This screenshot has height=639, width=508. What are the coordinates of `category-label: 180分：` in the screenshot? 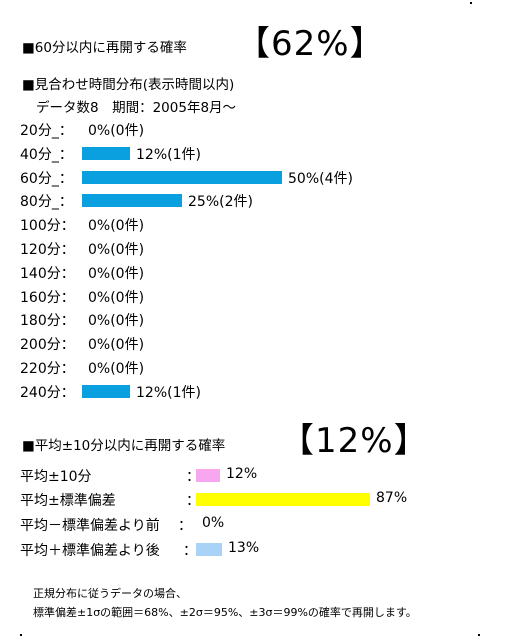 It's located at (47, 321).